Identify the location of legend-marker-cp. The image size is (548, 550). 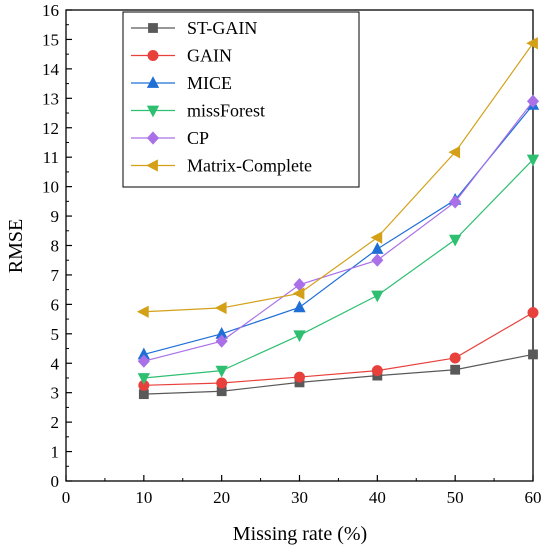
(153, 138).